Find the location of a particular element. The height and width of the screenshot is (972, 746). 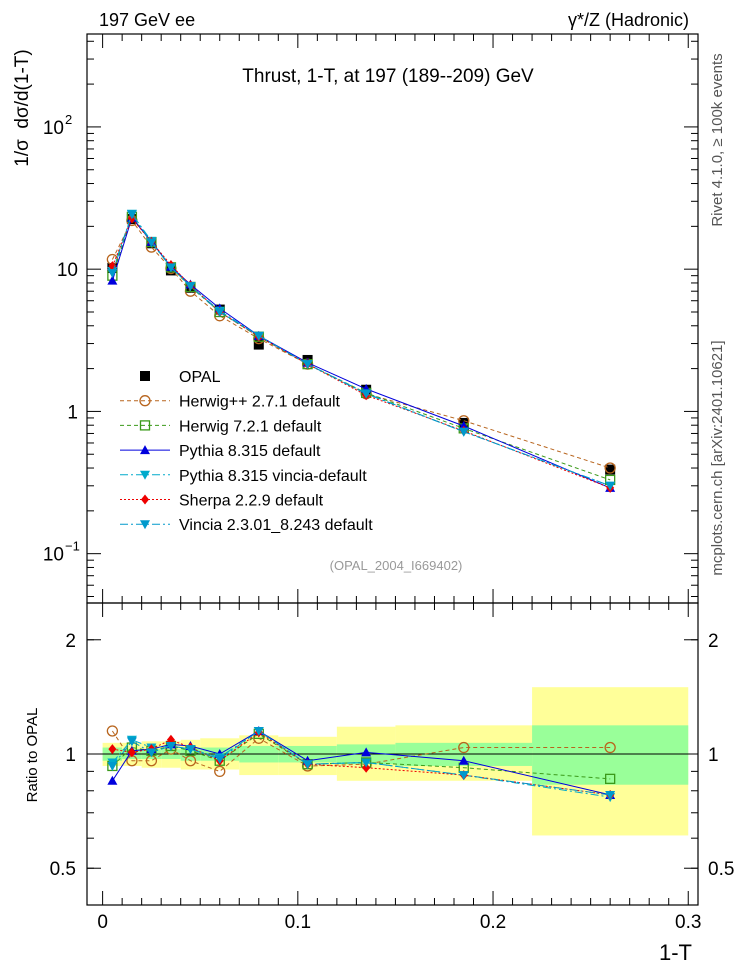

series-line-sherpa-2-2-9-default is located at coordinates (361, 763).